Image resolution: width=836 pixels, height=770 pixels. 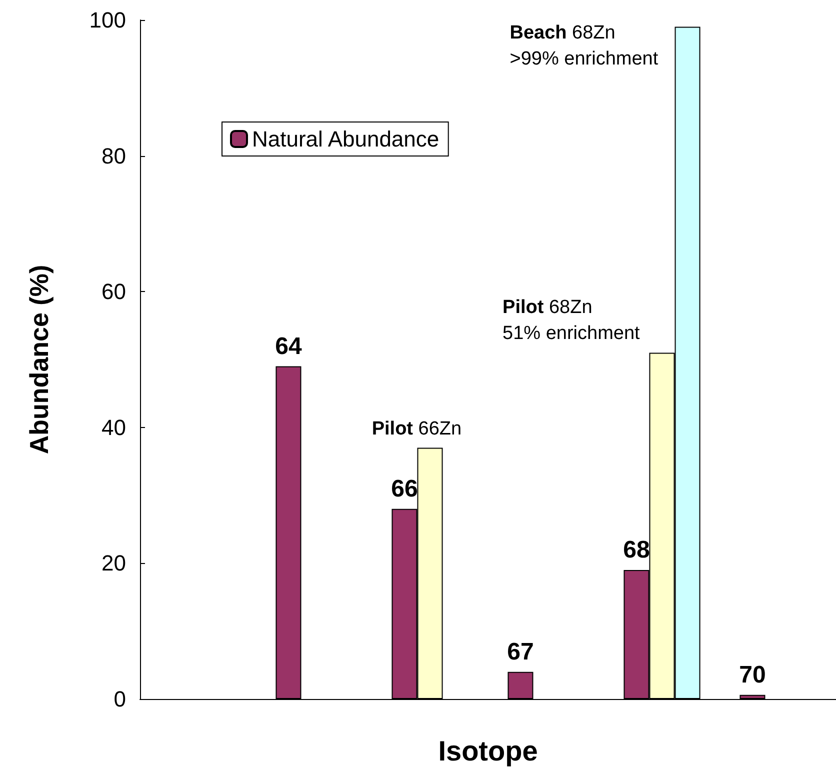 What do you see at coordinates (346, 139) in the screenshot?
I see `legend-label: Natural Abundance` at bounding box center [346, 139].